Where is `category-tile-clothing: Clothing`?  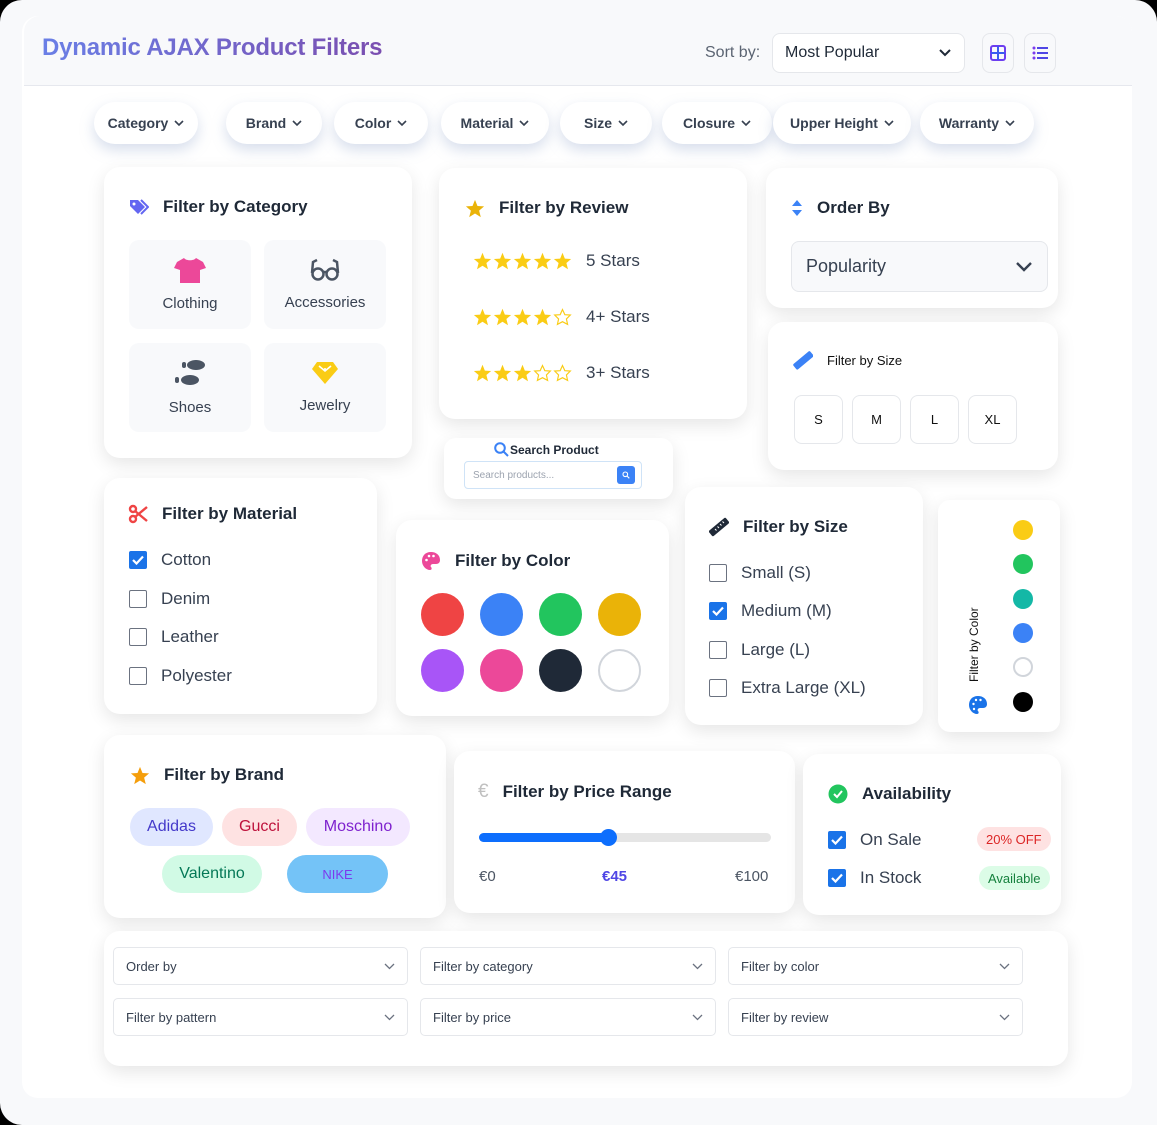
category-tile-clothing: Clothing is located at coordinates (190, 284).